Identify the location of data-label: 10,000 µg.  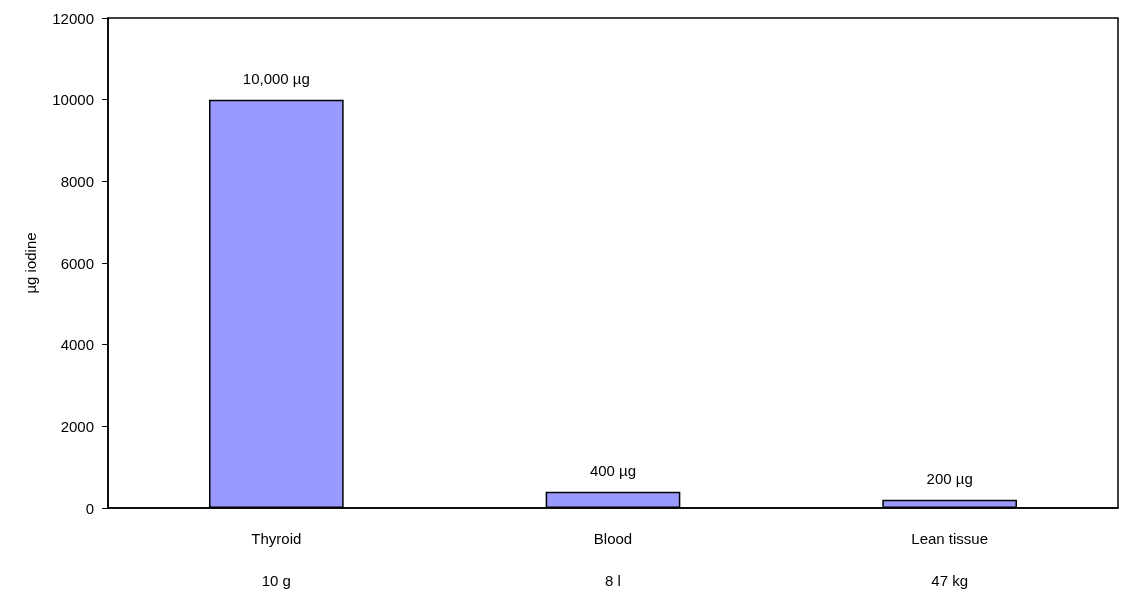
(276, 78).